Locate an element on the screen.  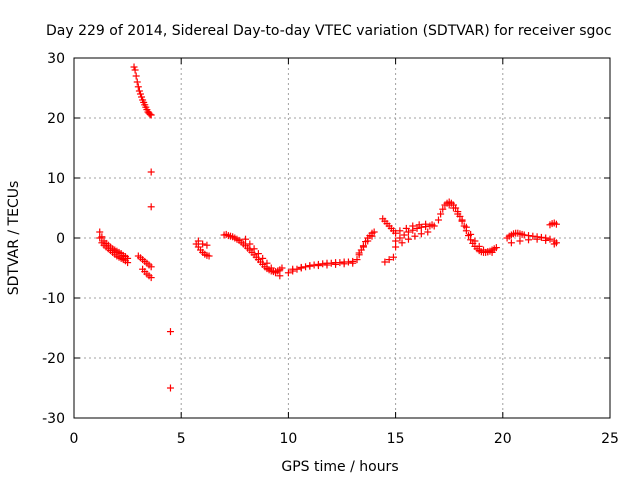
y-tick-label: 10 is located at coordinates (56, 179).